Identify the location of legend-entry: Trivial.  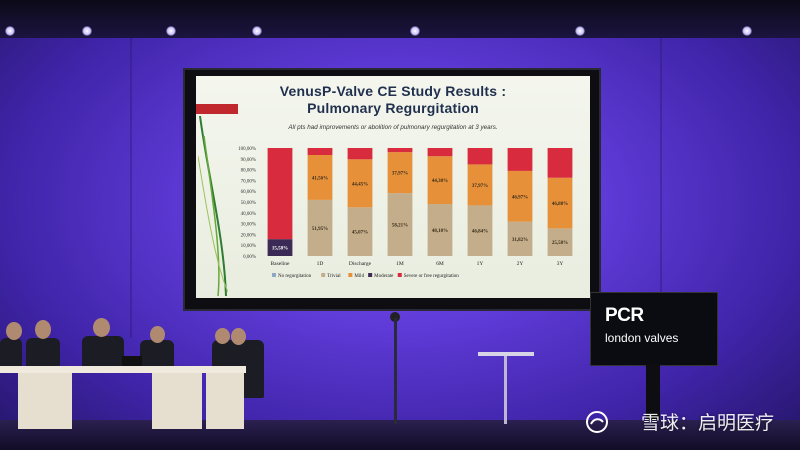
(334, 276).